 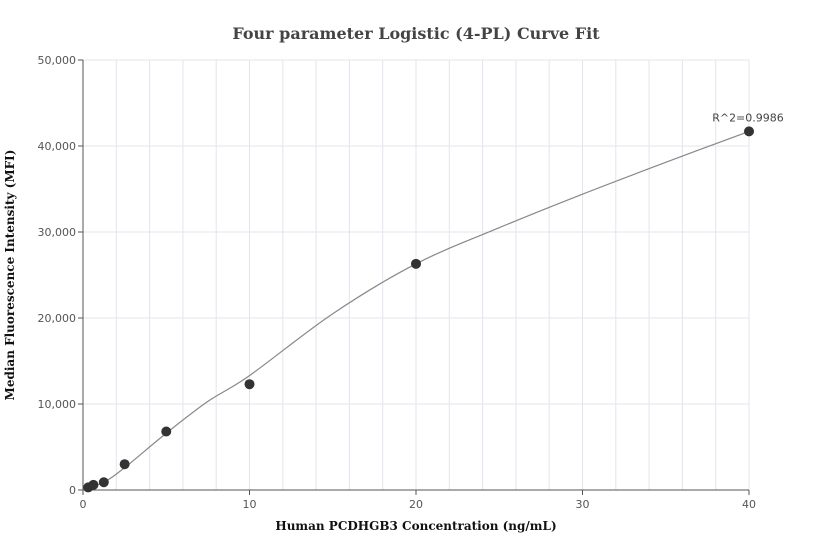 I want to click on r-squared-annotation: R^2=0.9986, so click(x=748, y=117).